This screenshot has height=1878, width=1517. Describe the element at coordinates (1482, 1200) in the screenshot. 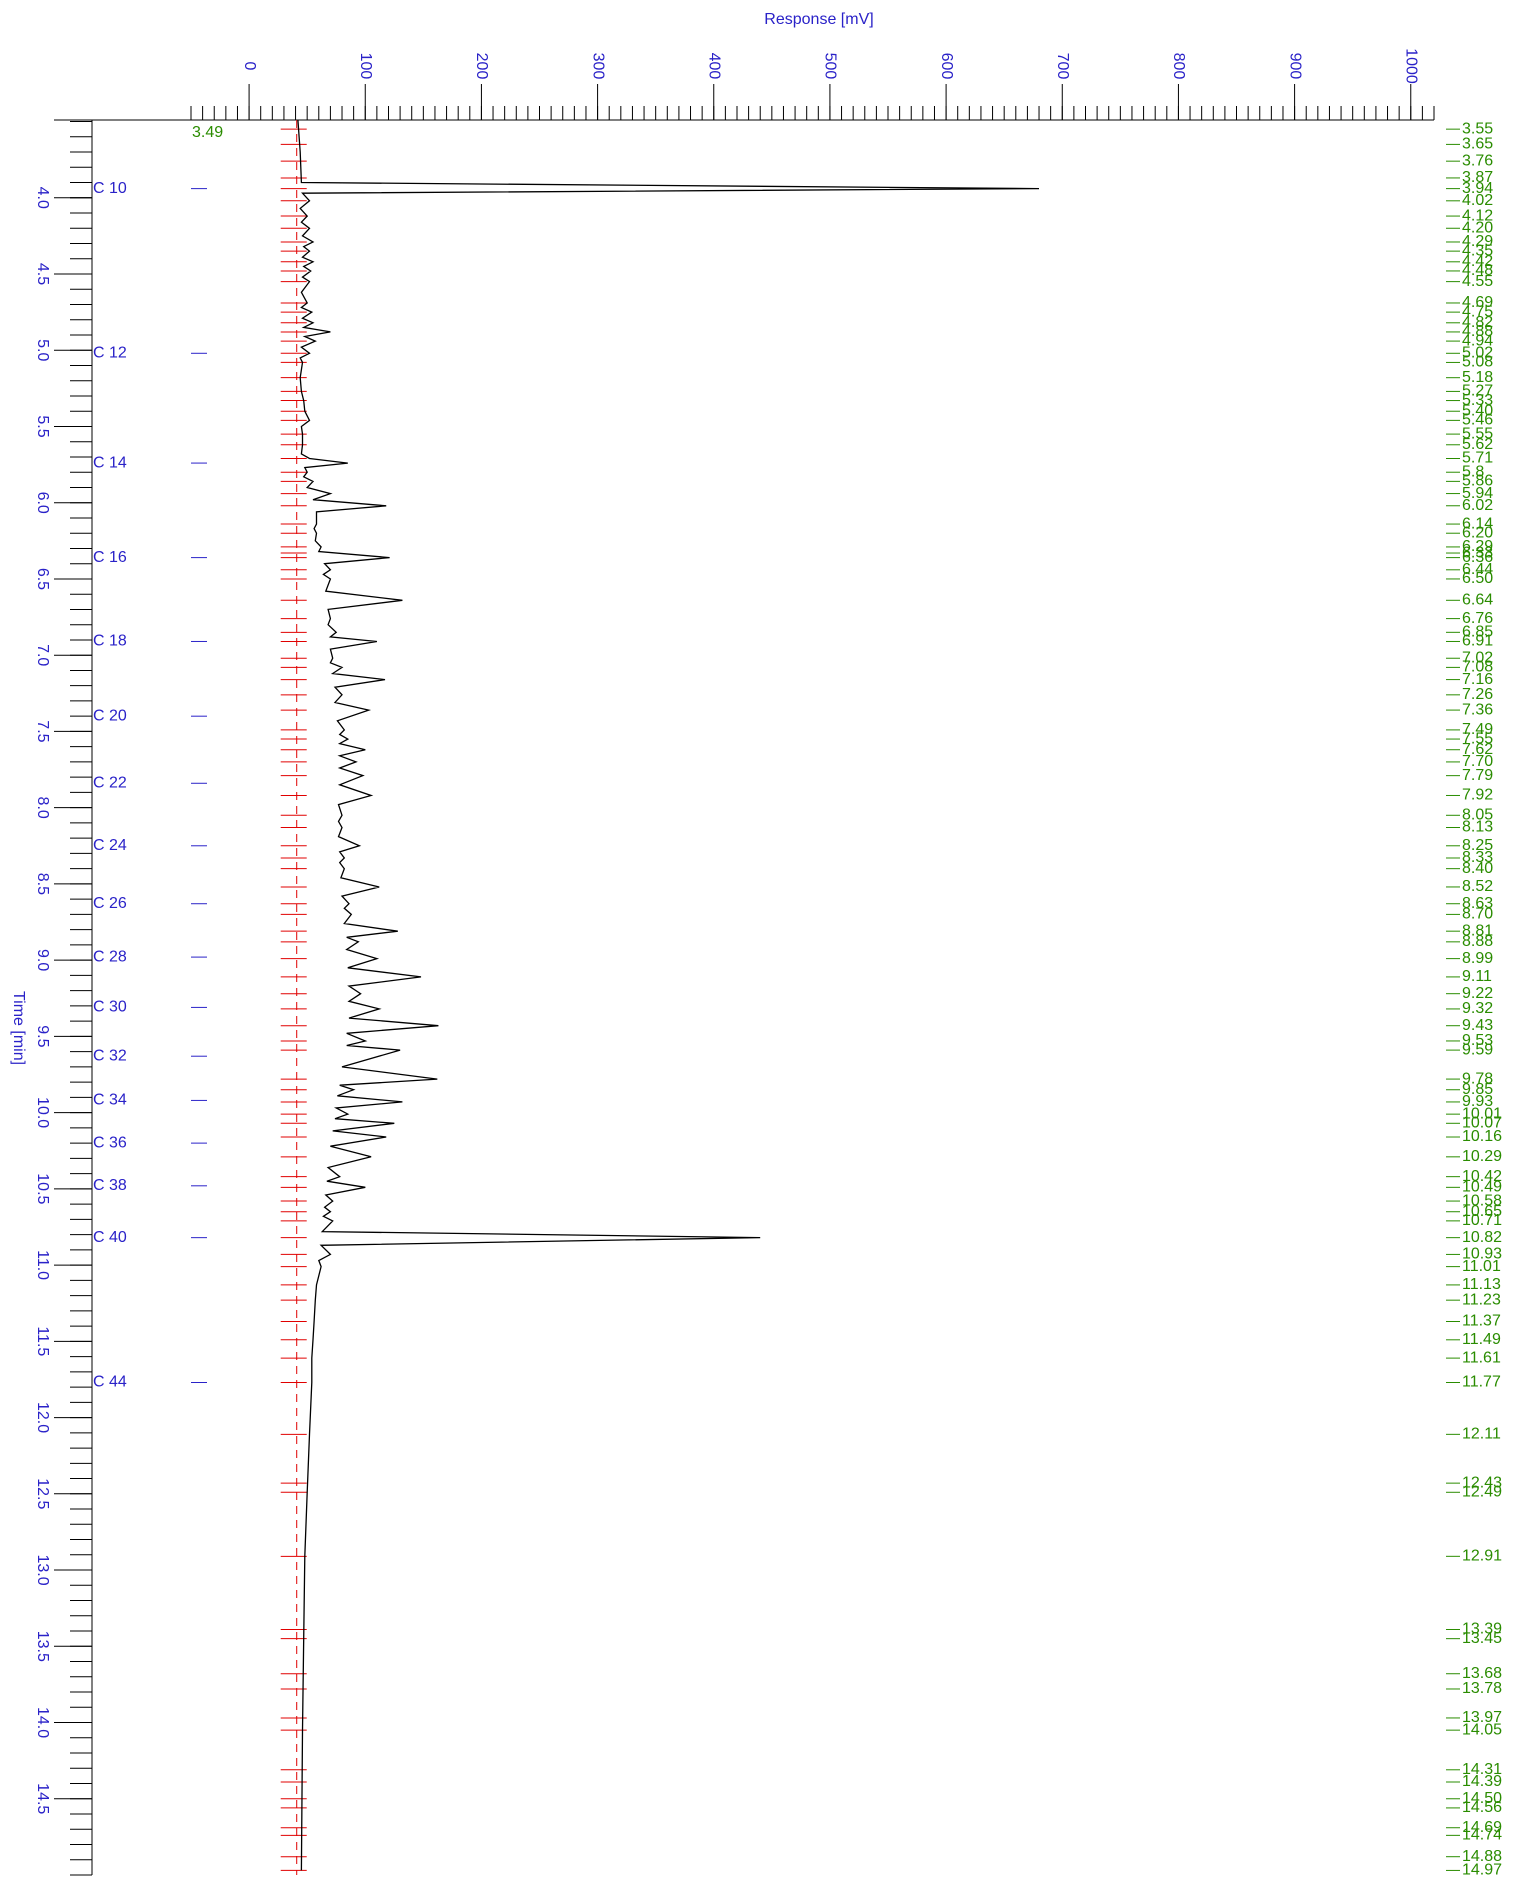

I see `peak-label: 10.58` at that location.